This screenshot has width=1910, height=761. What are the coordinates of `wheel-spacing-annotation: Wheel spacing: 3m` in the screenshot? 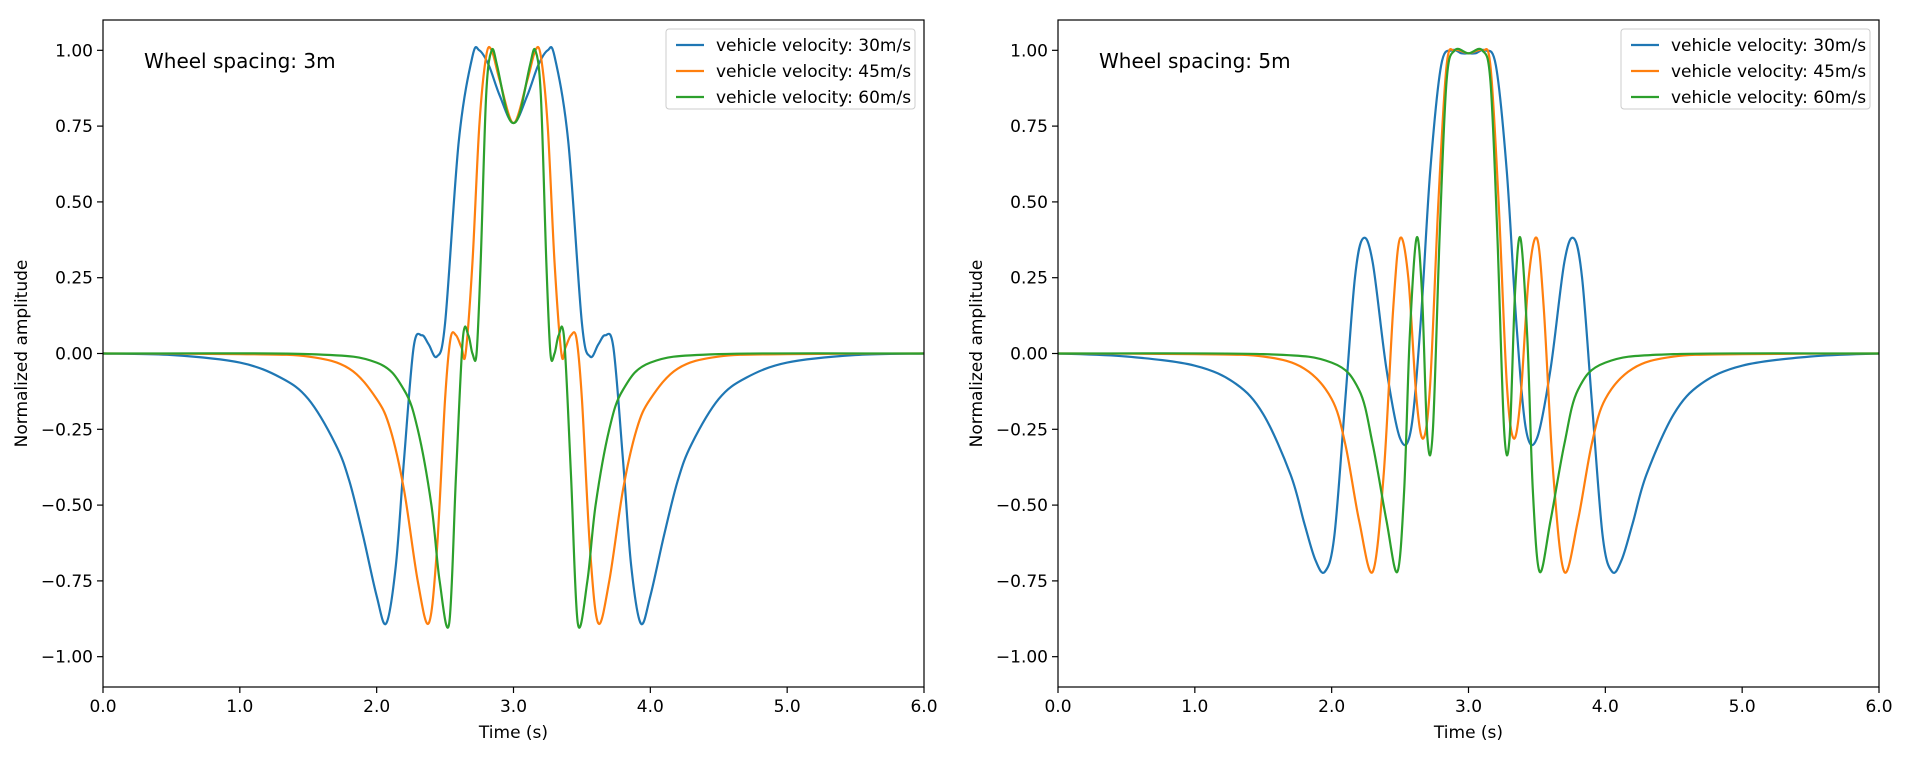 It's located at (240, 61).